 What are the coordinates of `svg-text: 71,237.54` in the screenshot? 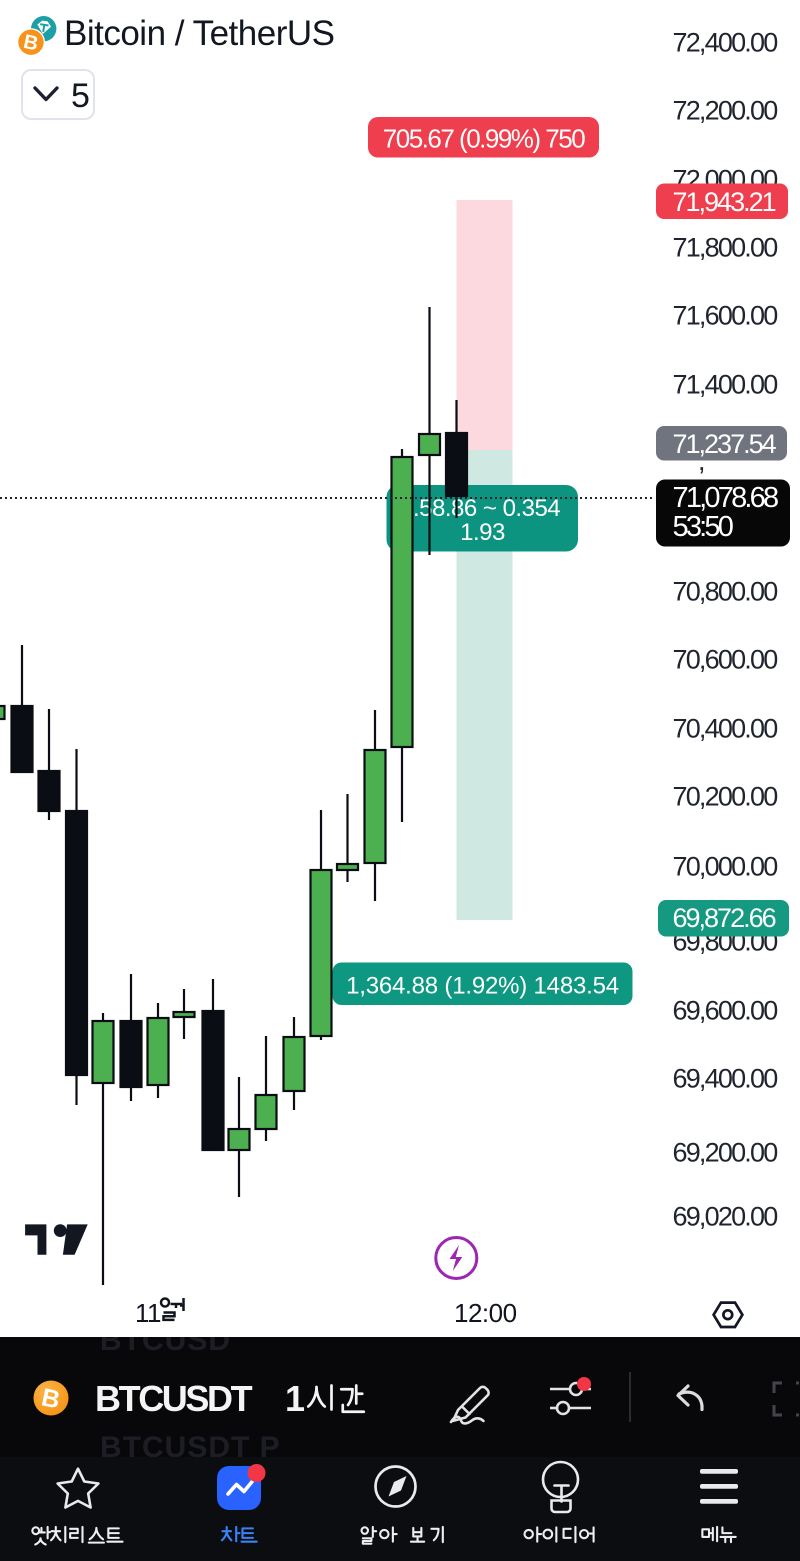 It's located at (725, 444).